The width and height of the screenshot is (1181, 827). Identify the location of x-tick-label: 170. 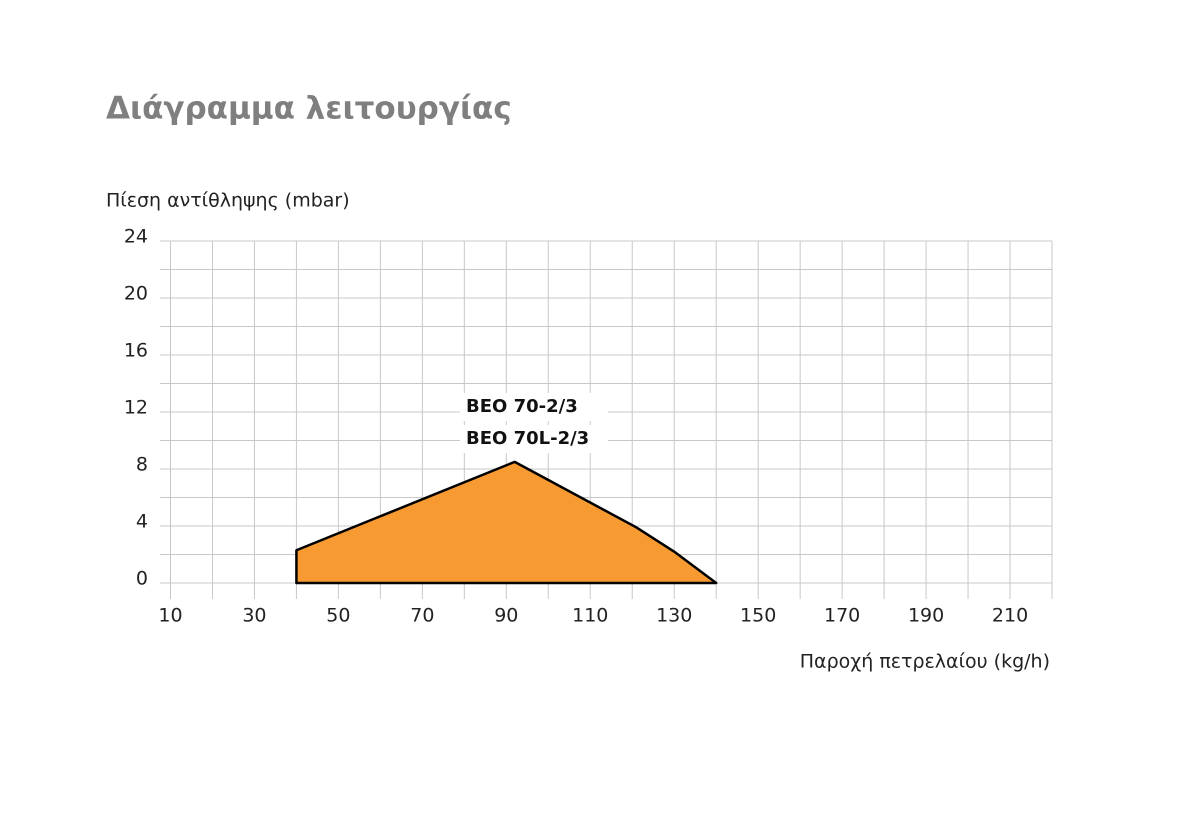
(842, 616).